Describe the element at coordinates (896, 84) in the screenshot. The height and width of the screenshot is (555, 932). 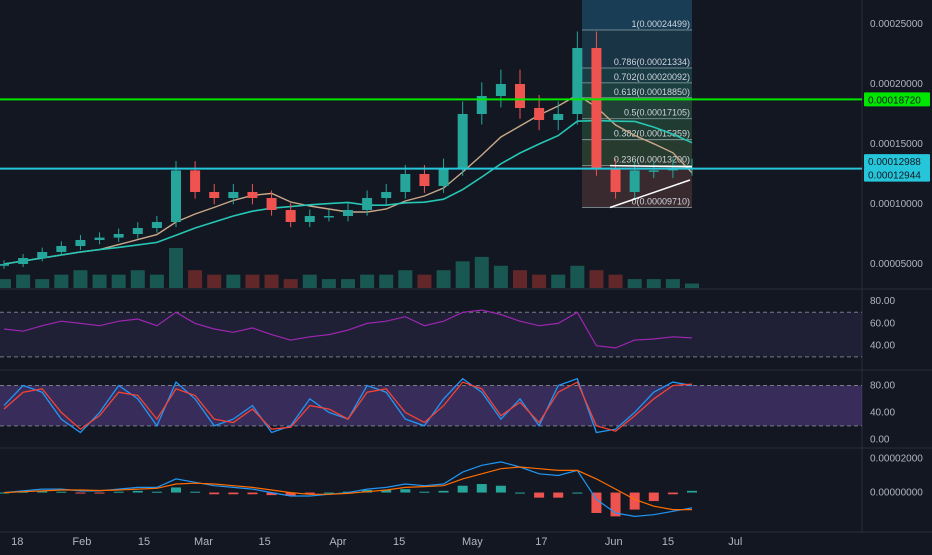
I see `price-axis-label-1: 0.00020000` at that location.